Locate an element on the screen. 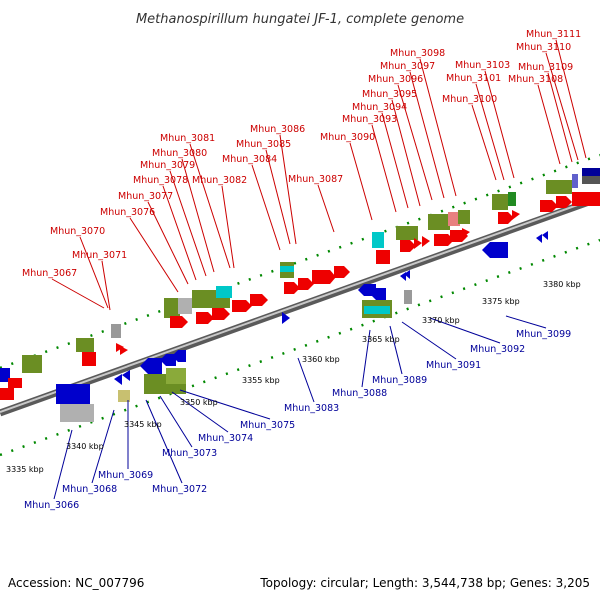  gene-label-forward: Mhun_3096 is located at coordinates (395, 79).